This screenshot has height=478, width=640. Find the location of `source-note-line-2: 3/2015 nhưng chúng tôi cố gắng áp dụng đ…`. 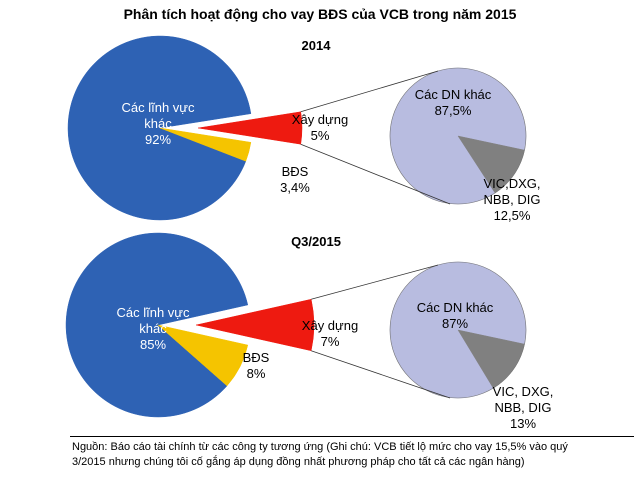

source-note-line-2: 3/2015 nhưng chúng tôi cố gắng áp dụng đ… is located at coordinates (298, 462).